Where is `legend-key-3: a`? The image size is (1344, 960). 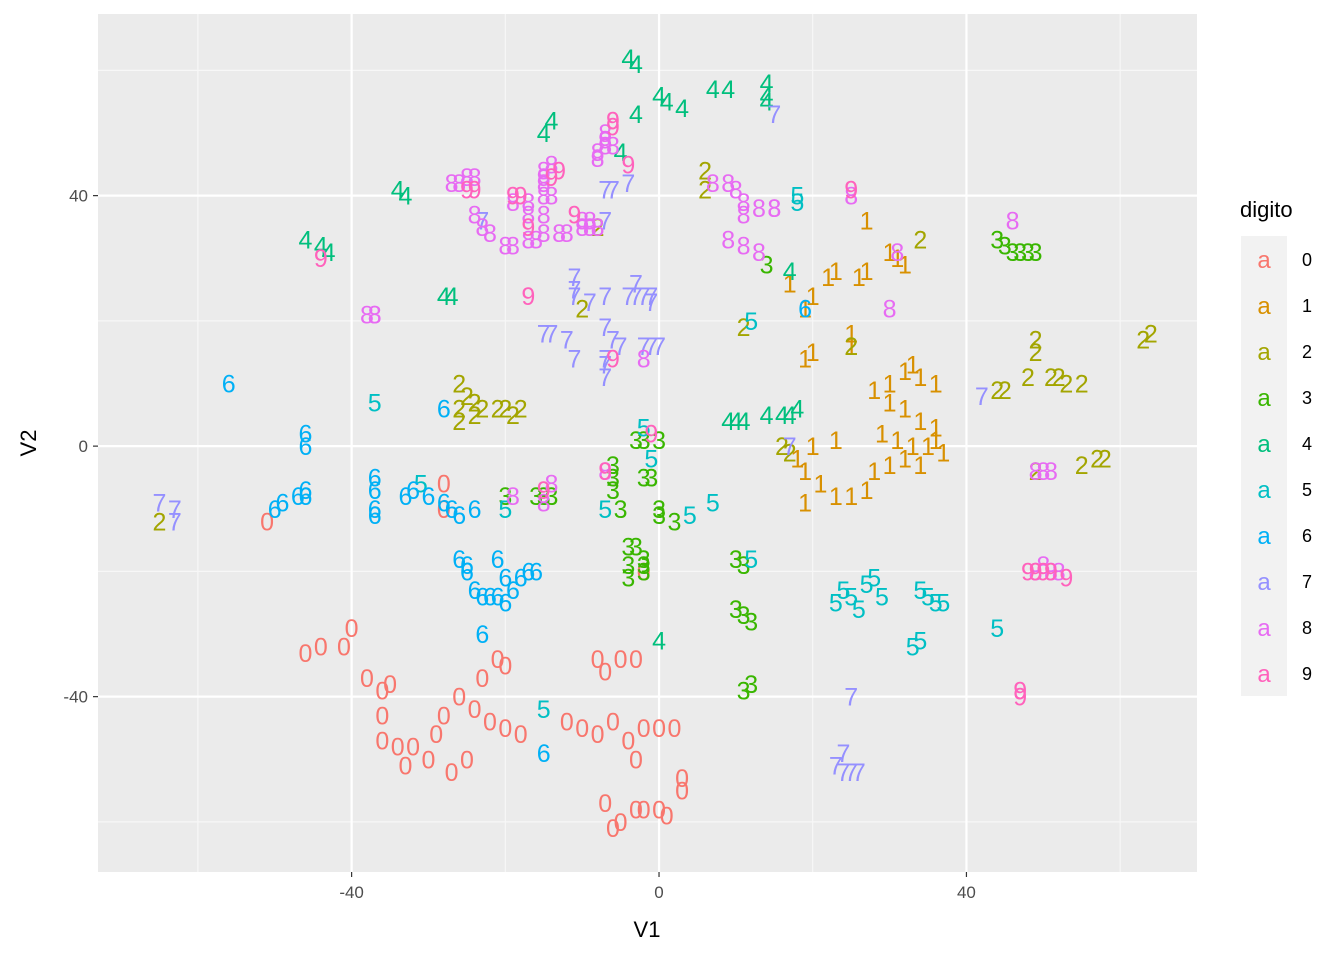 legend-key-3: a is located at coordinates (1264, 398).